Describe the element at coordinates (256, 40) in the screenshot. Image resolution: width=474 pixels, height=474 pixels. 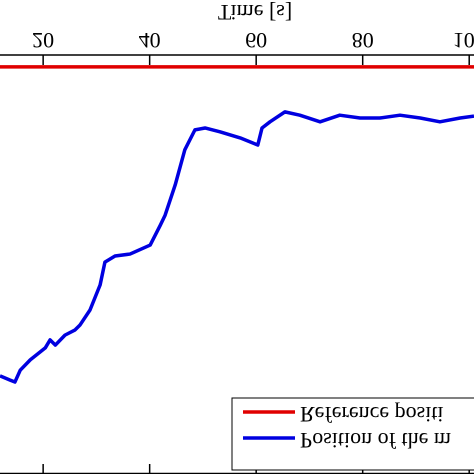
I see `x-tick-label: 60` at that location.